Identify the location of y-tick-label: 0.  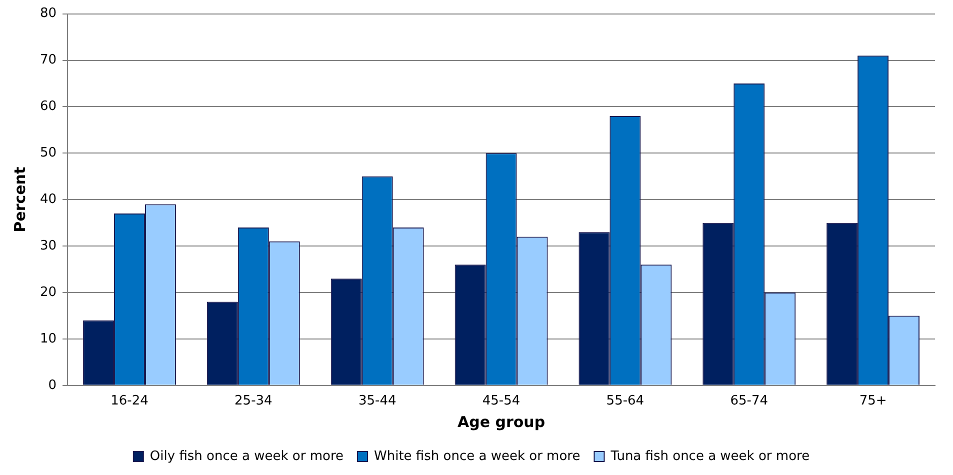
(52, 385).